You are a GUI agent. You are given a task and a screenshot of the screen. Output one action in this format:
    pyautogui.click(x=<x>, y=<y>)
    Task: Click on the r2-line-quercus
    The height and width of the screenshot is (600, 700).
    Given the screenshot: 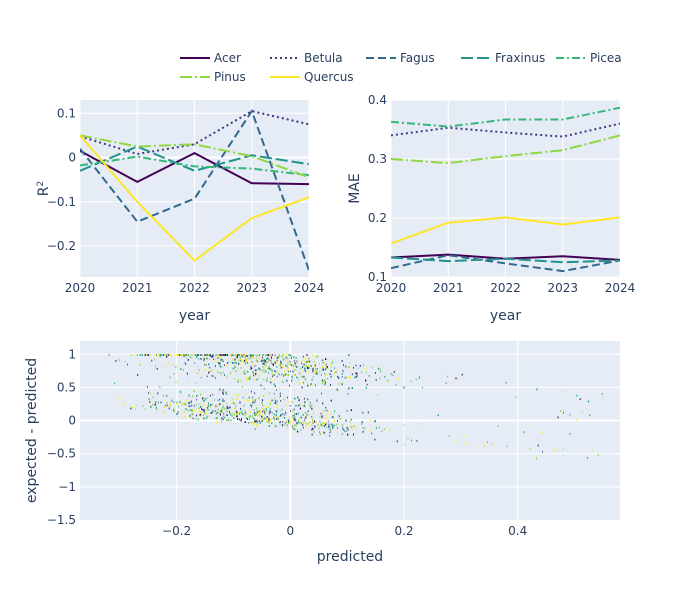 What is the action you would take?
    pyautogui.click(x=194, y=198)
    